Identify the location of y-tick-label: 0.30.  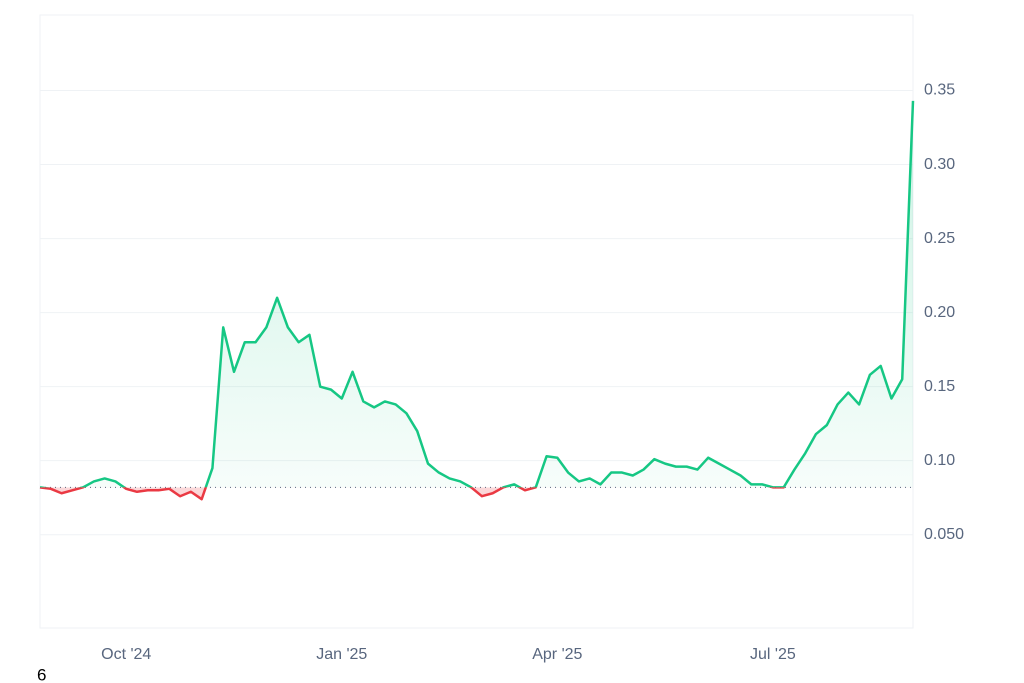
(939, 164).